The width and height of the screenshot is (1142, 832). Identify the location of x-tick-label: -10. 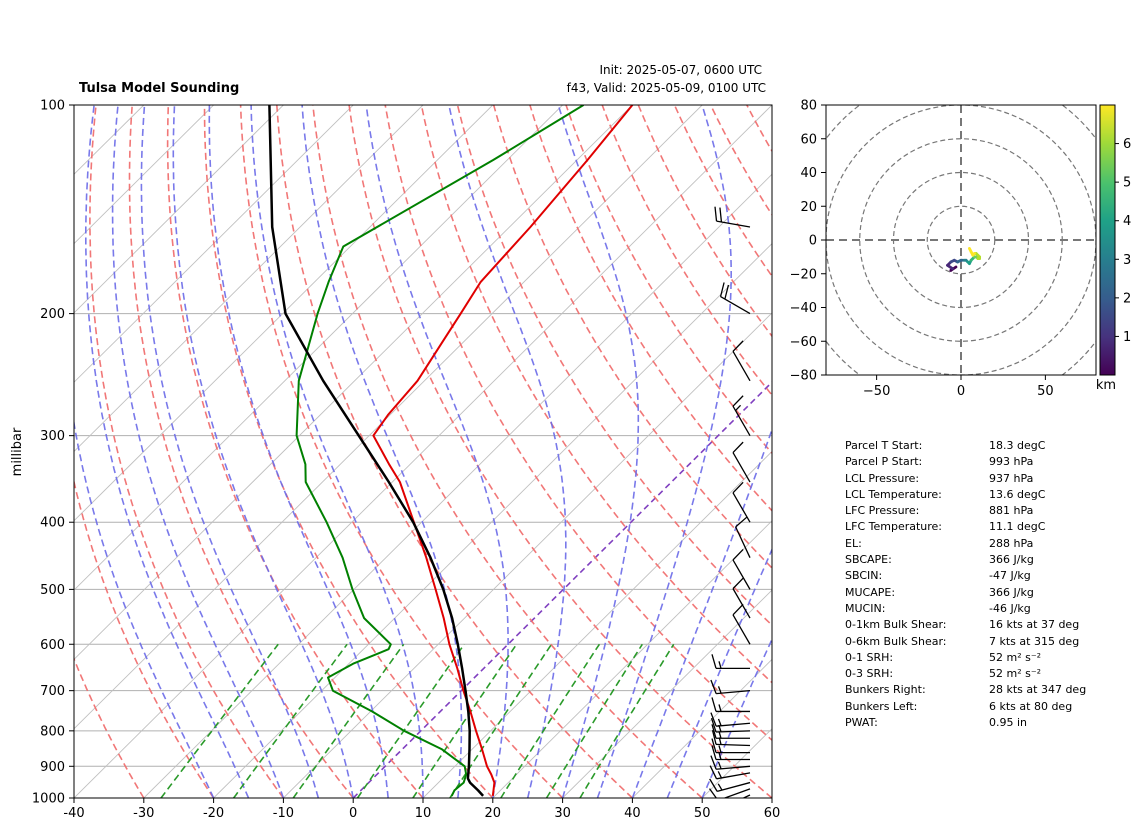
(283, 813).